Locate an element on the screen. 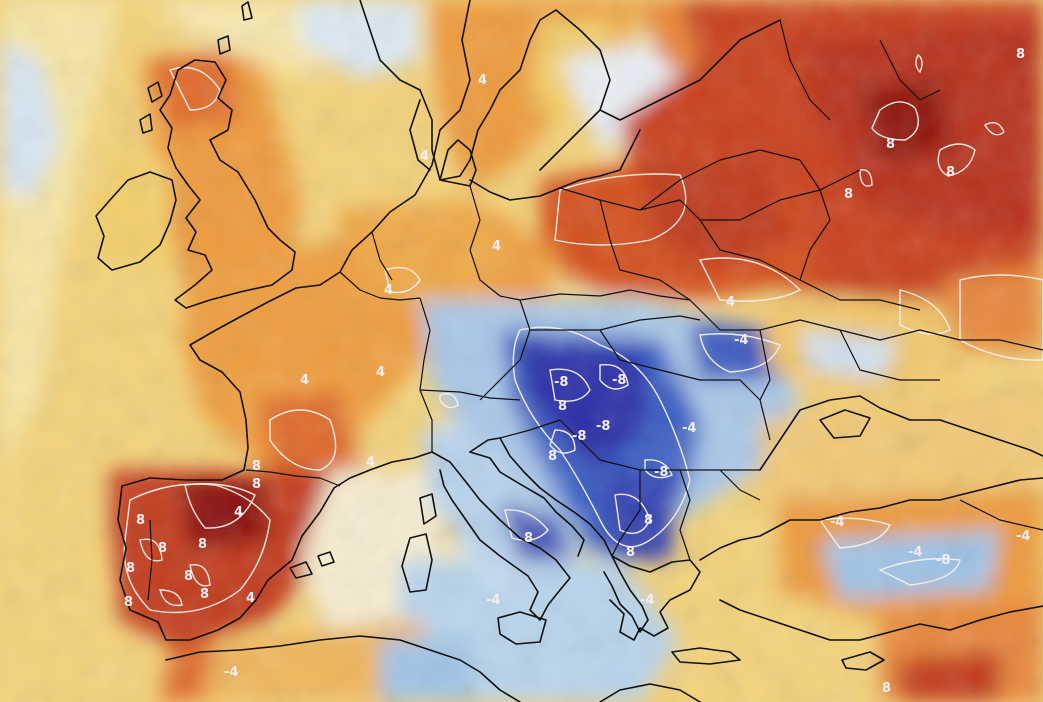  coast-scandinavia is located at coordinates (458, 90).